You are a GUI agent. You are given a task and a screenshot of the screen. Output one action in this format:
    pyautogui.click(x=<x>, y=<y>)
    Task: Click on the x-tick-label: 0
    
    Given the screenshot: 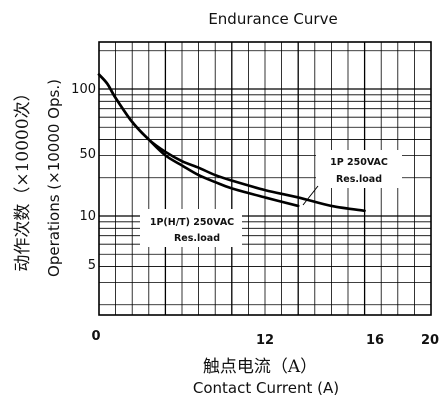 What is the action you would take?
    pyautogui.click(x=95, y=336)
    